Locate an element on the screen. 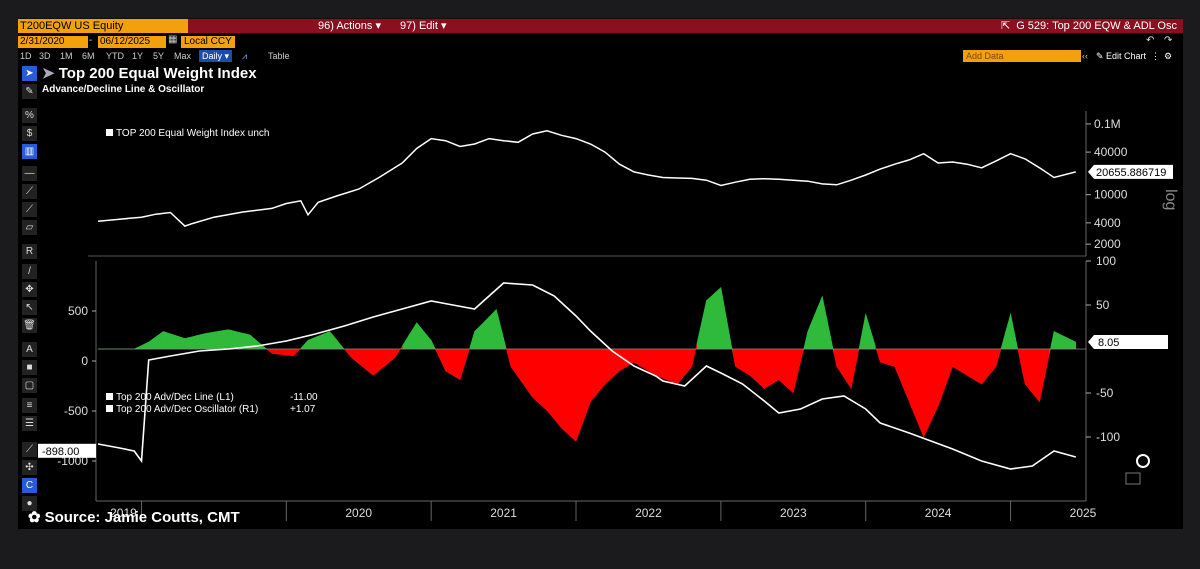 The height and width of the screenshot is (569, 1200). end-date-field: 06/12/2025 is located at coordinates (132, 42).